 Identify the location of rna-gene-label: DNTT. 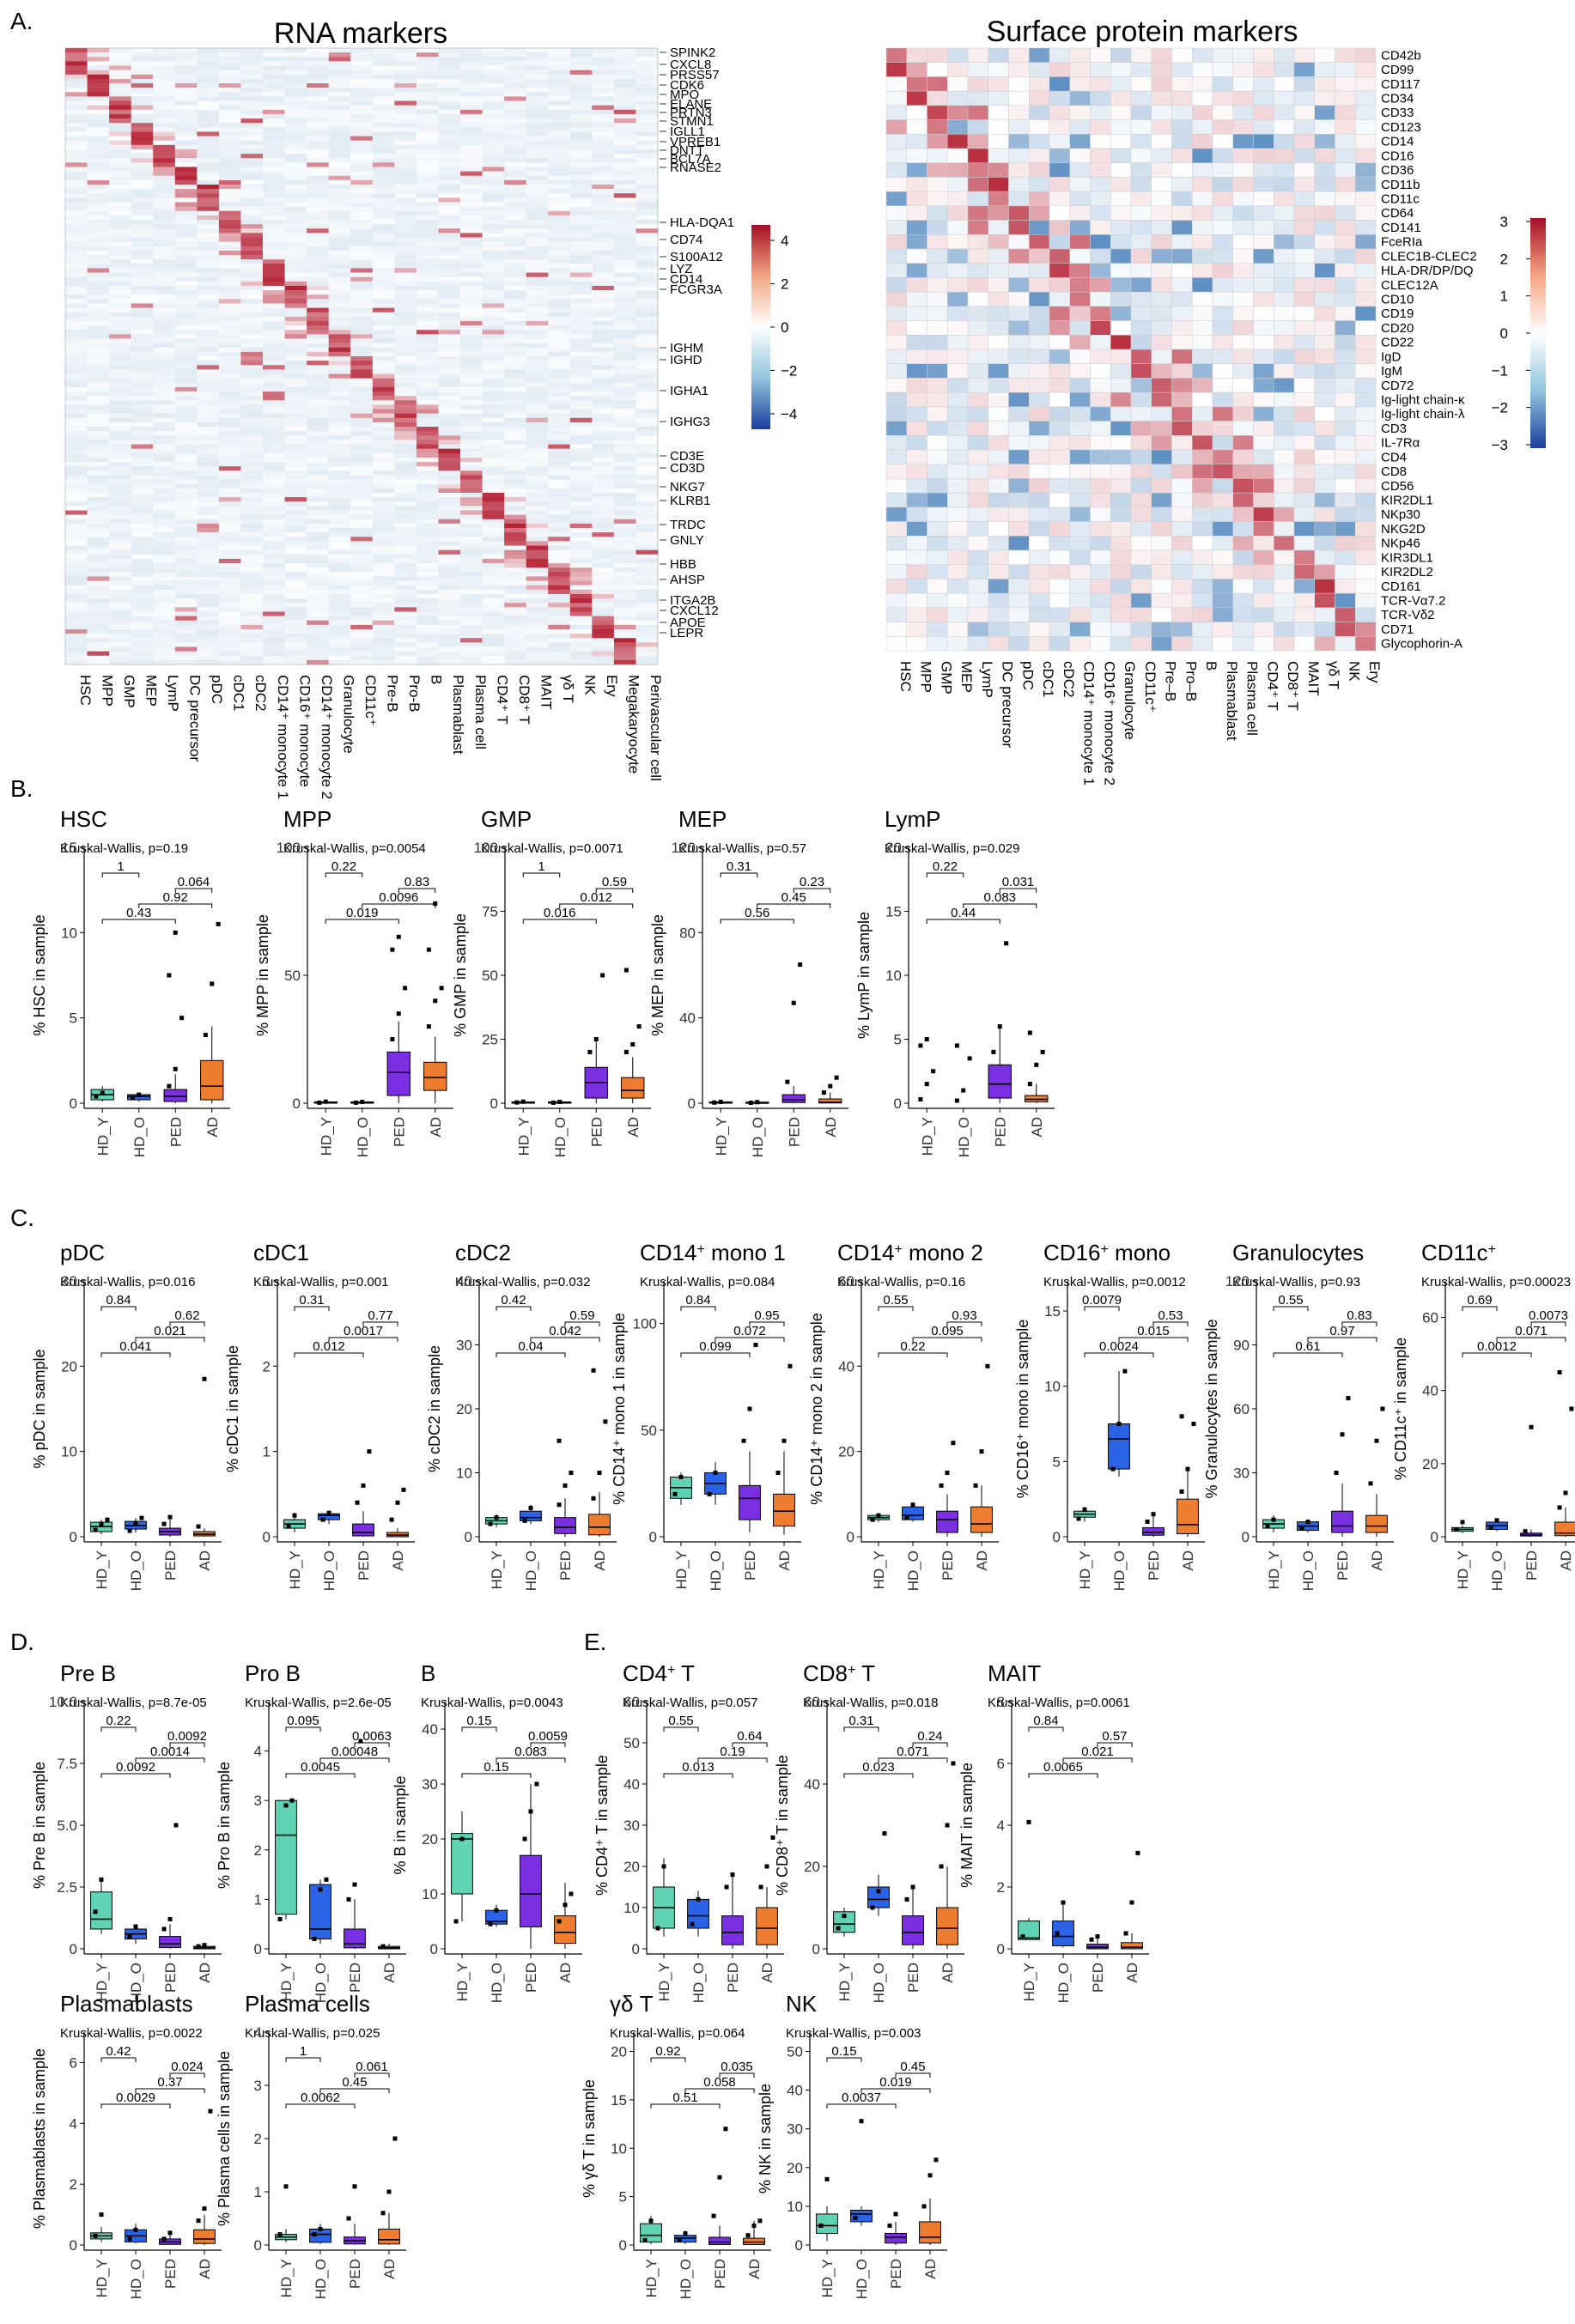
(687, 150).